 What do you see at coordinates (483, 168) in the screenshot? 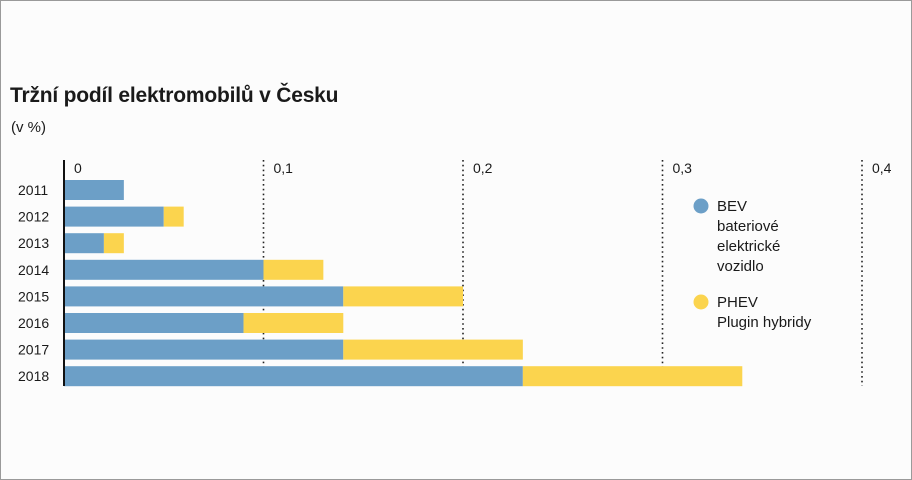
I see `x-tick-label: 0,2` at bounding box center [483, 168].